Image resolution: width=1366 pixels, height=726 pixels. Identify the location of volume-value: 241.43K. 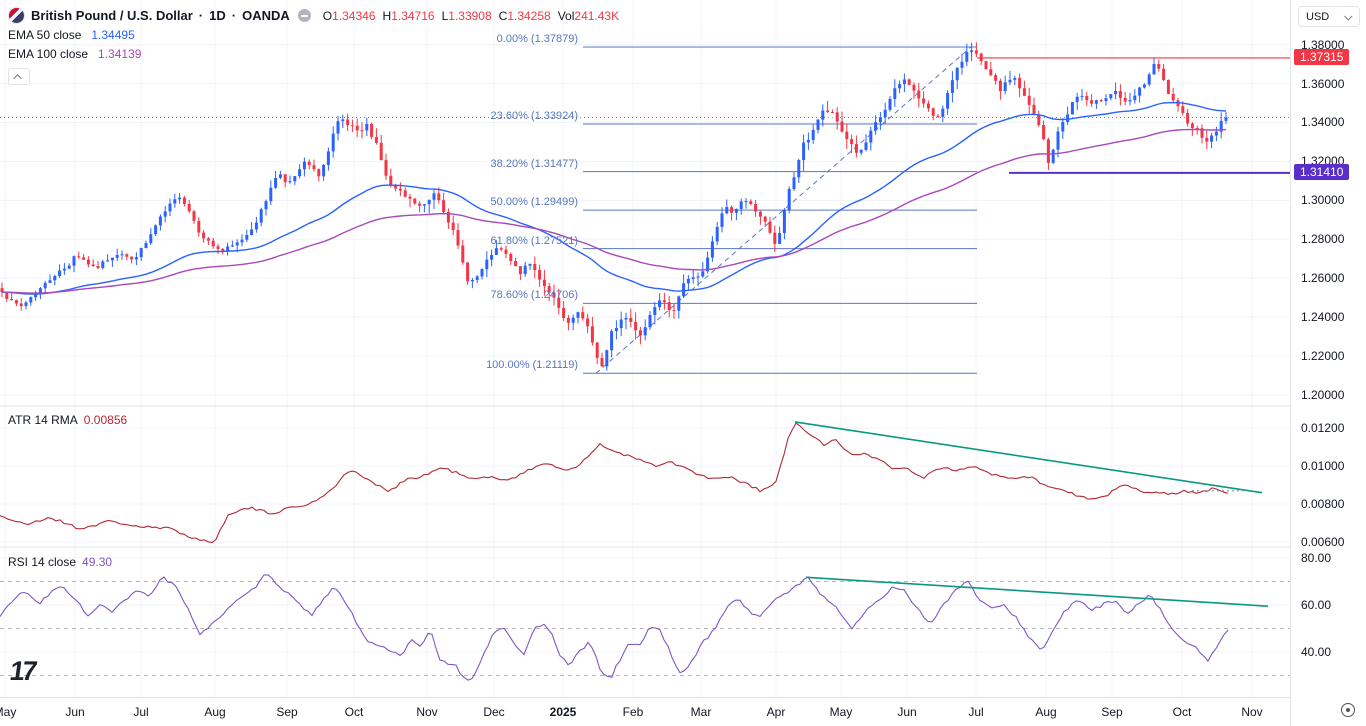
(597, 15).